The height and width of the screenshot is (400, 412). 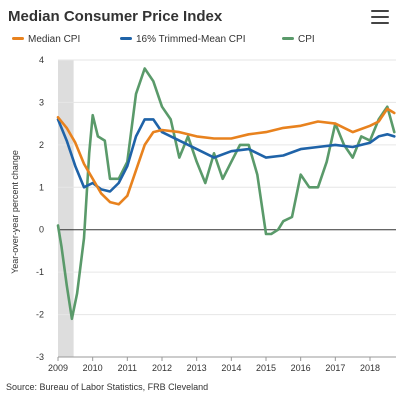 What do you see at coordinates (41, 187) in the screenshot?
I see `y-tick-label: 1` at bounding box center [41, 187].